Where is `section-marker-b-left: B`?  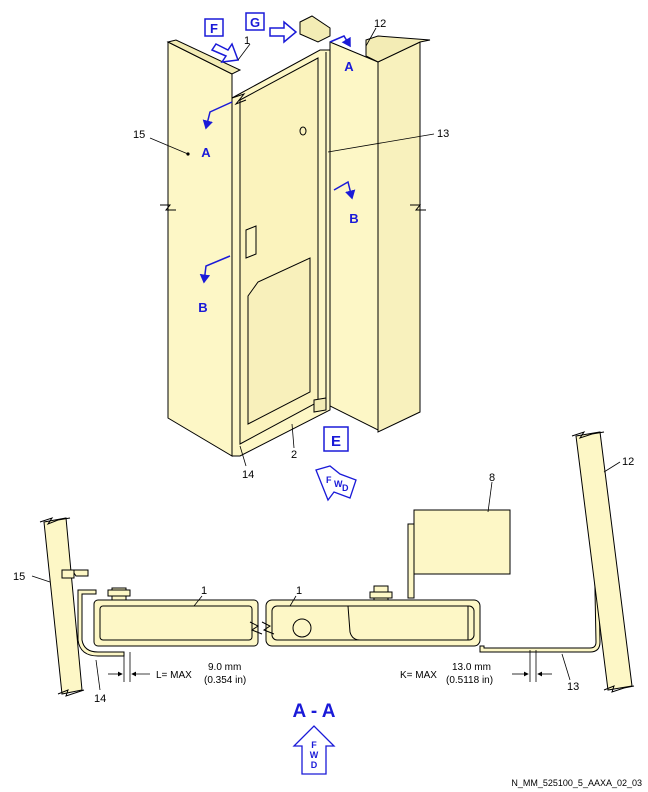 section-marker-b-left: B is located at coordinates (214, 285).